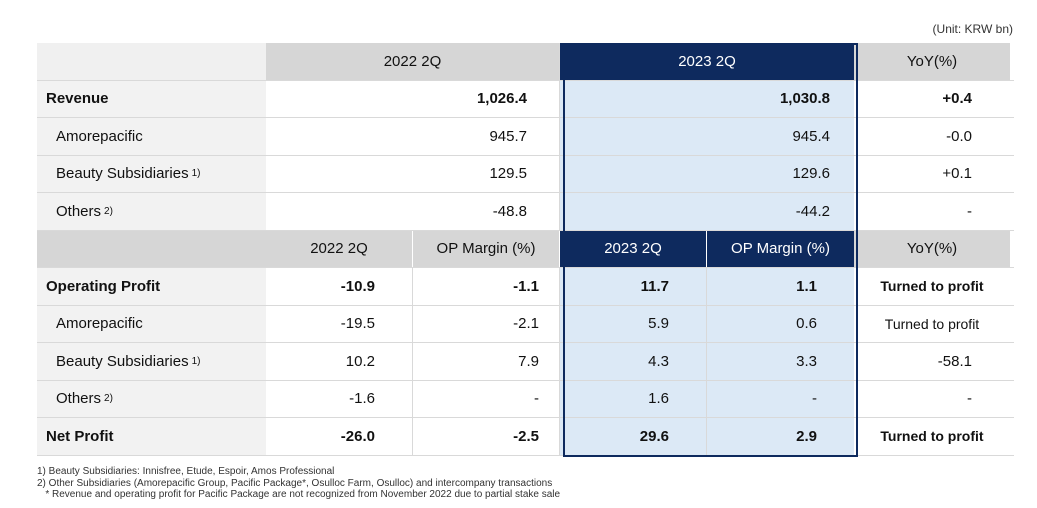 This screenshot has height=508, width=1037. I want to click on revenue-header-row: 2022 2Q 2023 2Q YoY(%), so click(525, 62).